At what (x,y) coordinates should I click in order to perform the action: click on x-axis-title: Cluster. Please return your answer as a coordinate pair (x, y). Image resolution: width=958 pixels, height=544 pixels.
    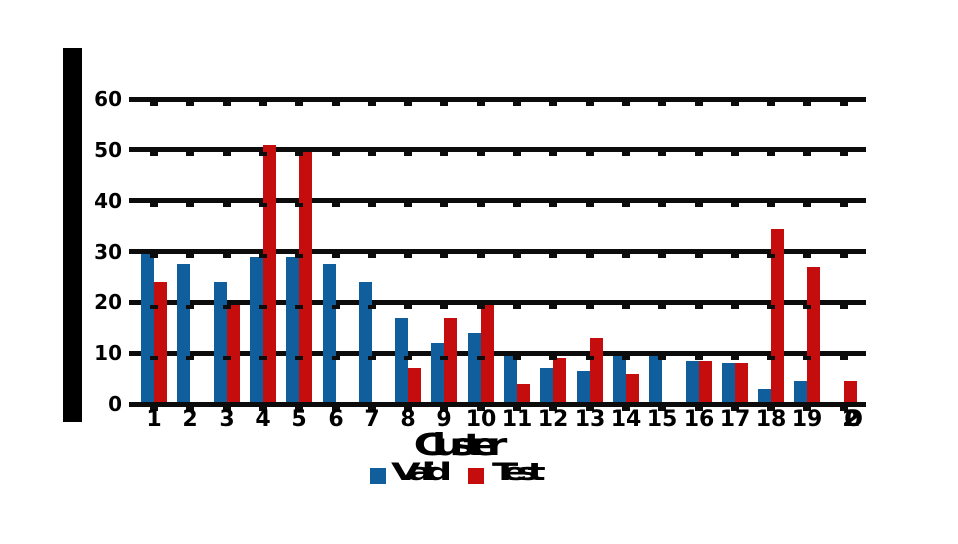
    Looking at the image, I should click on (460, 445).